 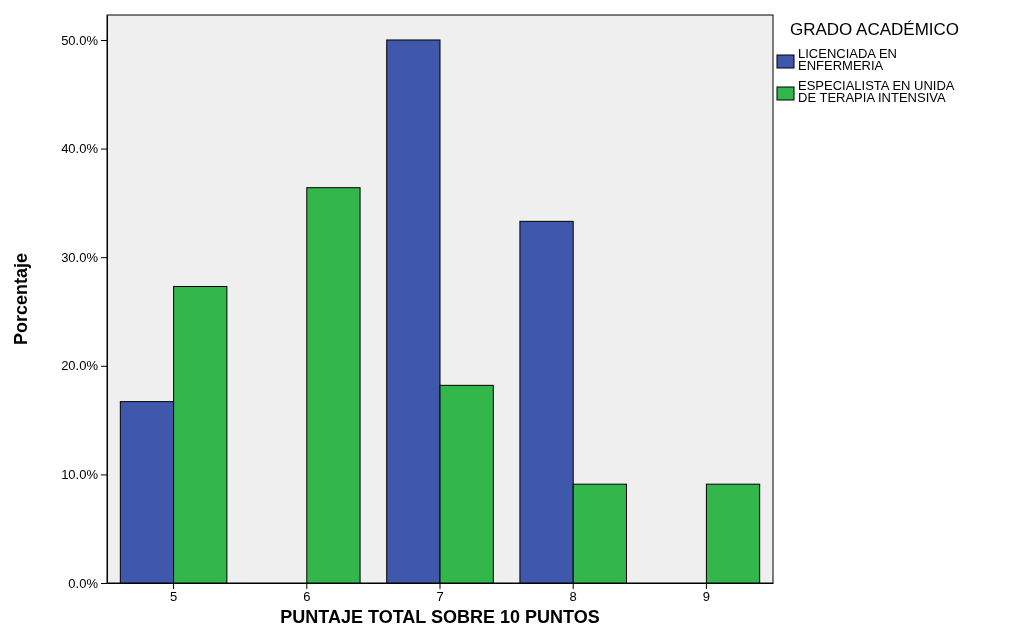 I want to click on x-tick-label: 5, so click(x=173, y=597).